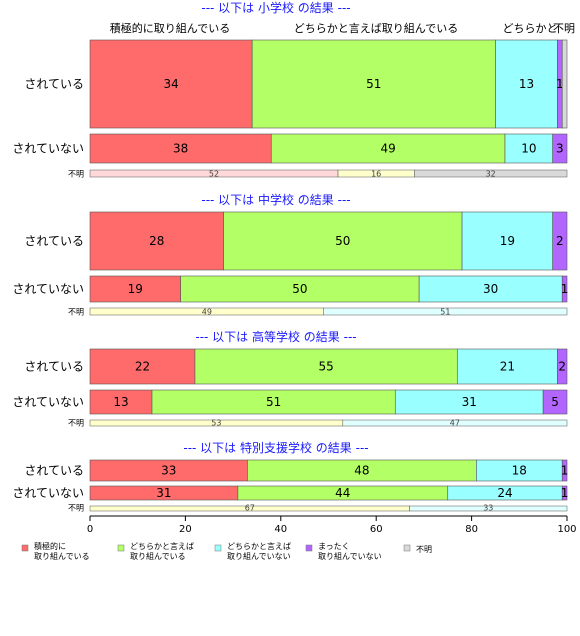 The height and width of the screenshot is (636, 580). I want to click on data-label: 34, so click(170, 84).